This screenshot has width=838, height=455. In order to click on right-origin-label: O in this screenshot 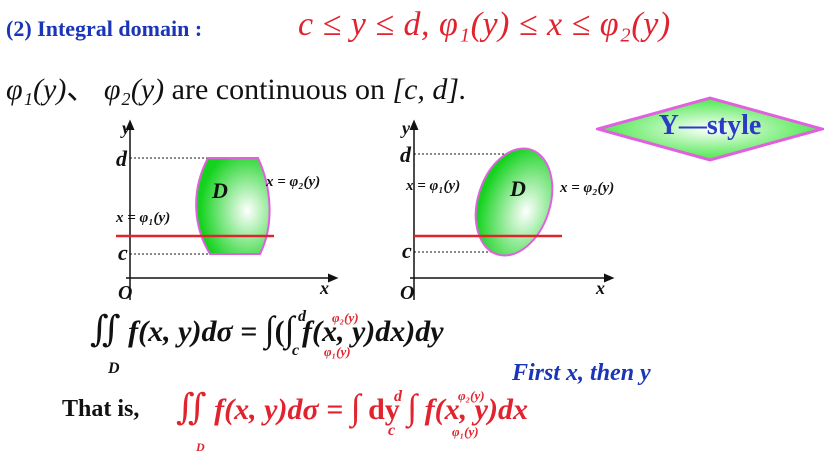, I will do `click(407, 293)`.